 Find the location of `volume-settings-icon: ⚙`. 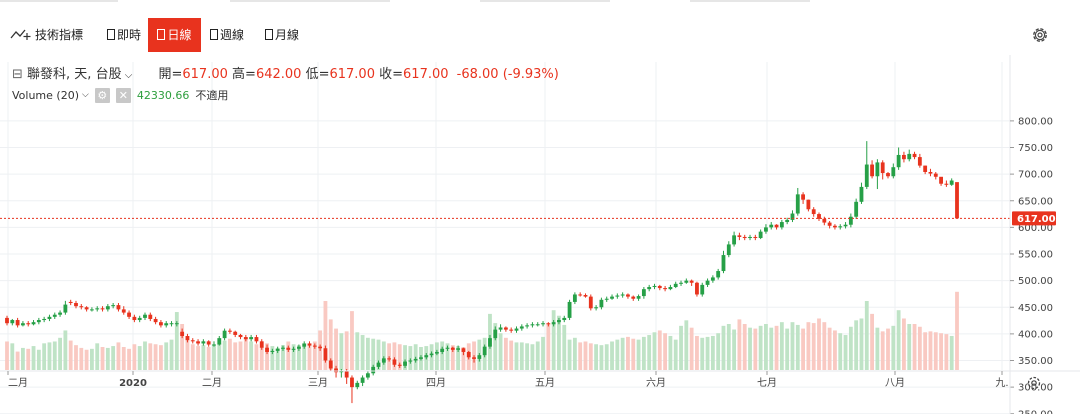

volume-settings-icon: ⚙ is located at coordinates (102, 95).